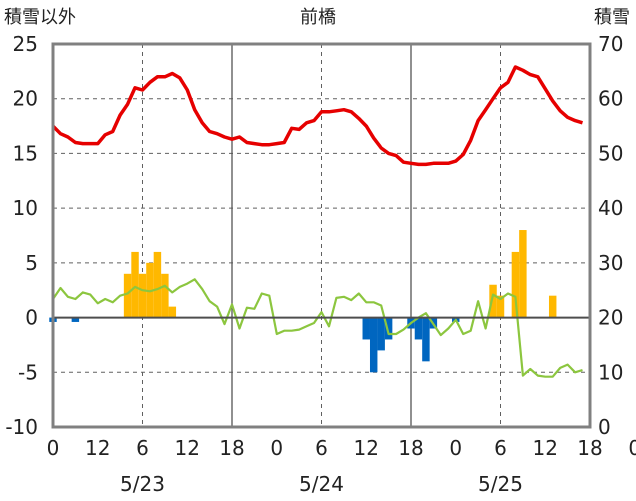 The image size is (636, 501). Describe the element at coordinates (25, 208) in the screenshot. I see `left-tick-label: 10` at that location.